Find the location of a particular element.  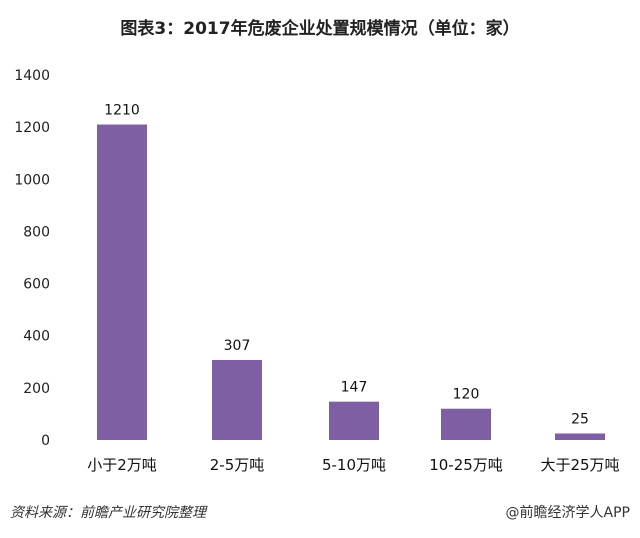

x-category-label: 2-5万吨 is located at coordinates (237, 465).